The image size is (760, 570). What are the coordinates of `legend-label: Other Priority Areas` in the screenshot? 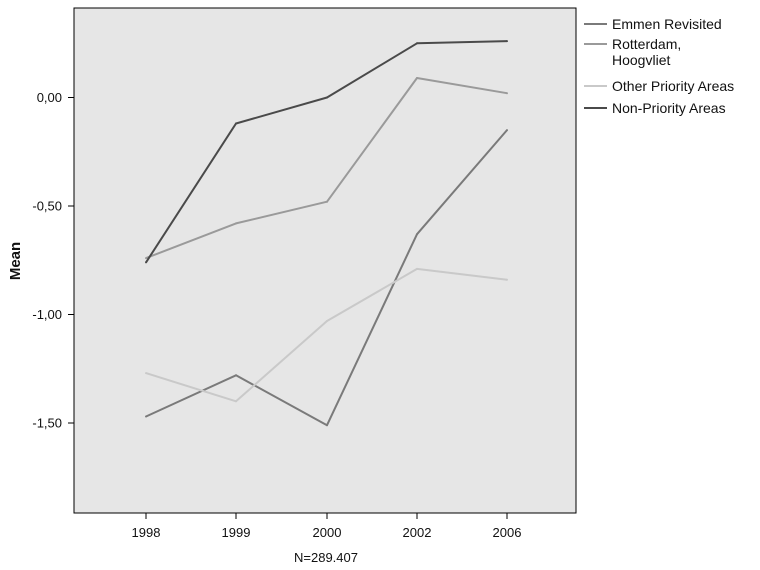 It's located at (673, 86).